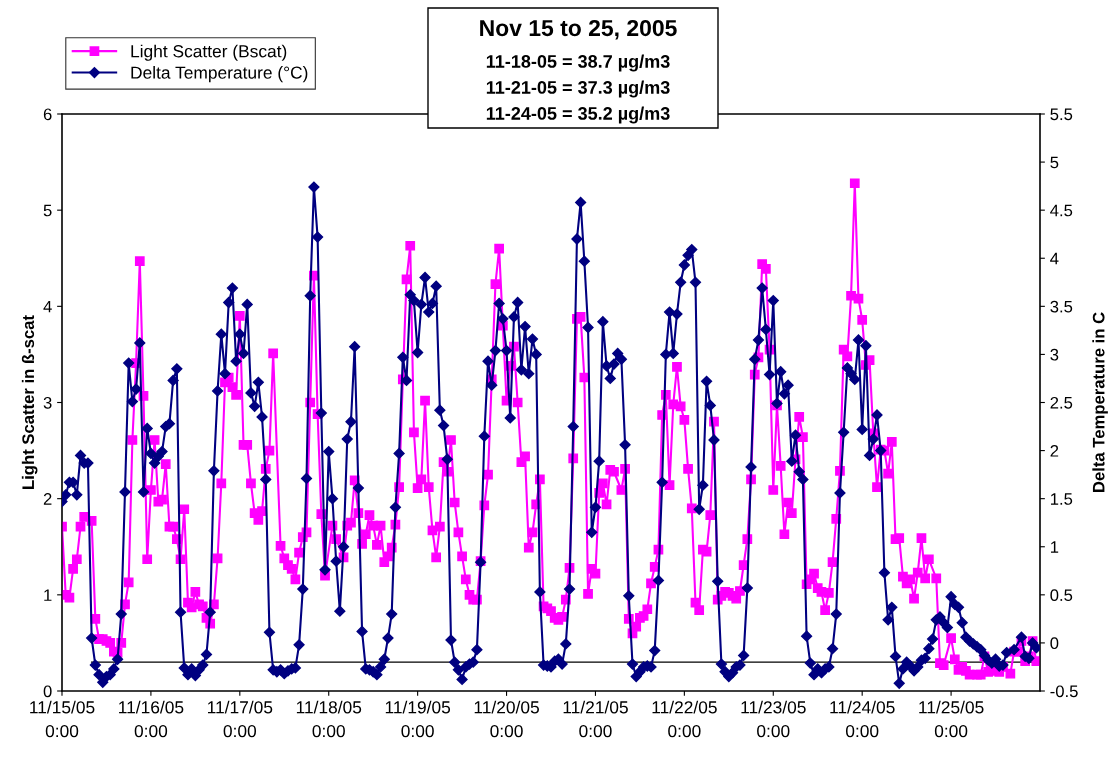 Image resolution: width=1112 pixels, height=757 pixels. Describe the element at coordinates (1054, 547) in the screenshot. I see `y2-tick-label: 1` at that location.